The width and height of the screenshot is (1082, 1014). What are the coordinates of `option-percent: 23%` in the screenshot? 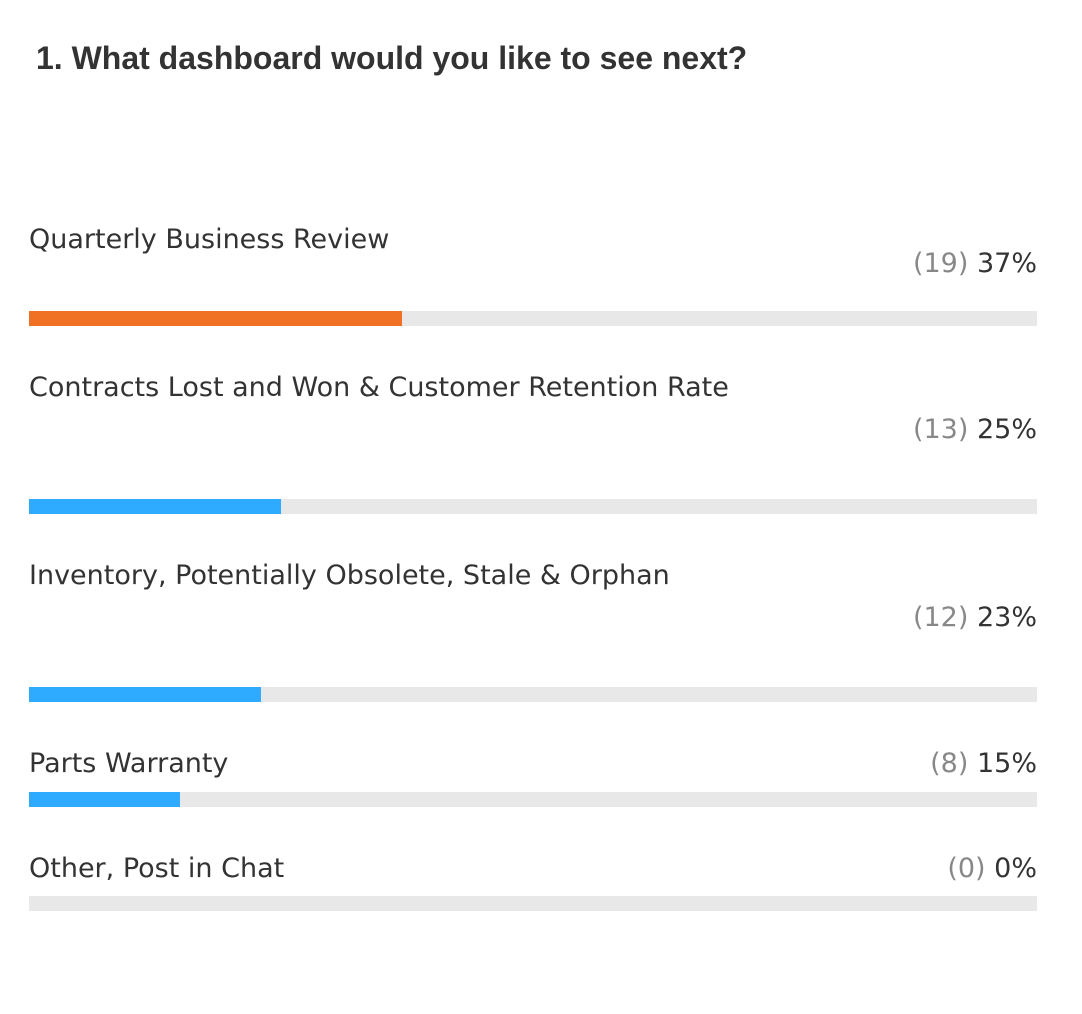 It's located at (1006, 617).